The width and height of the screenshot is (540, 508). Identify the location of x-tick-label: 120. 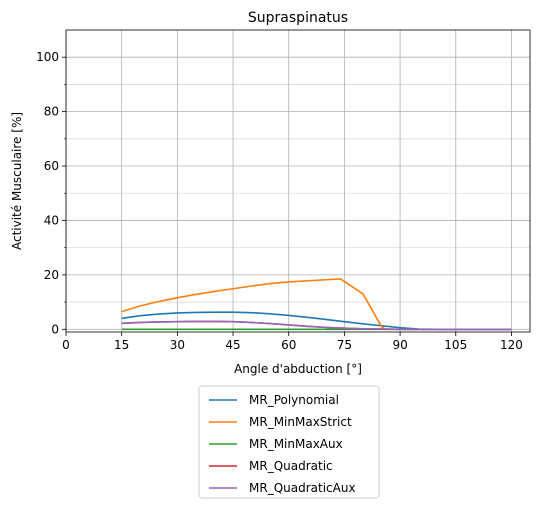
(511, 345).